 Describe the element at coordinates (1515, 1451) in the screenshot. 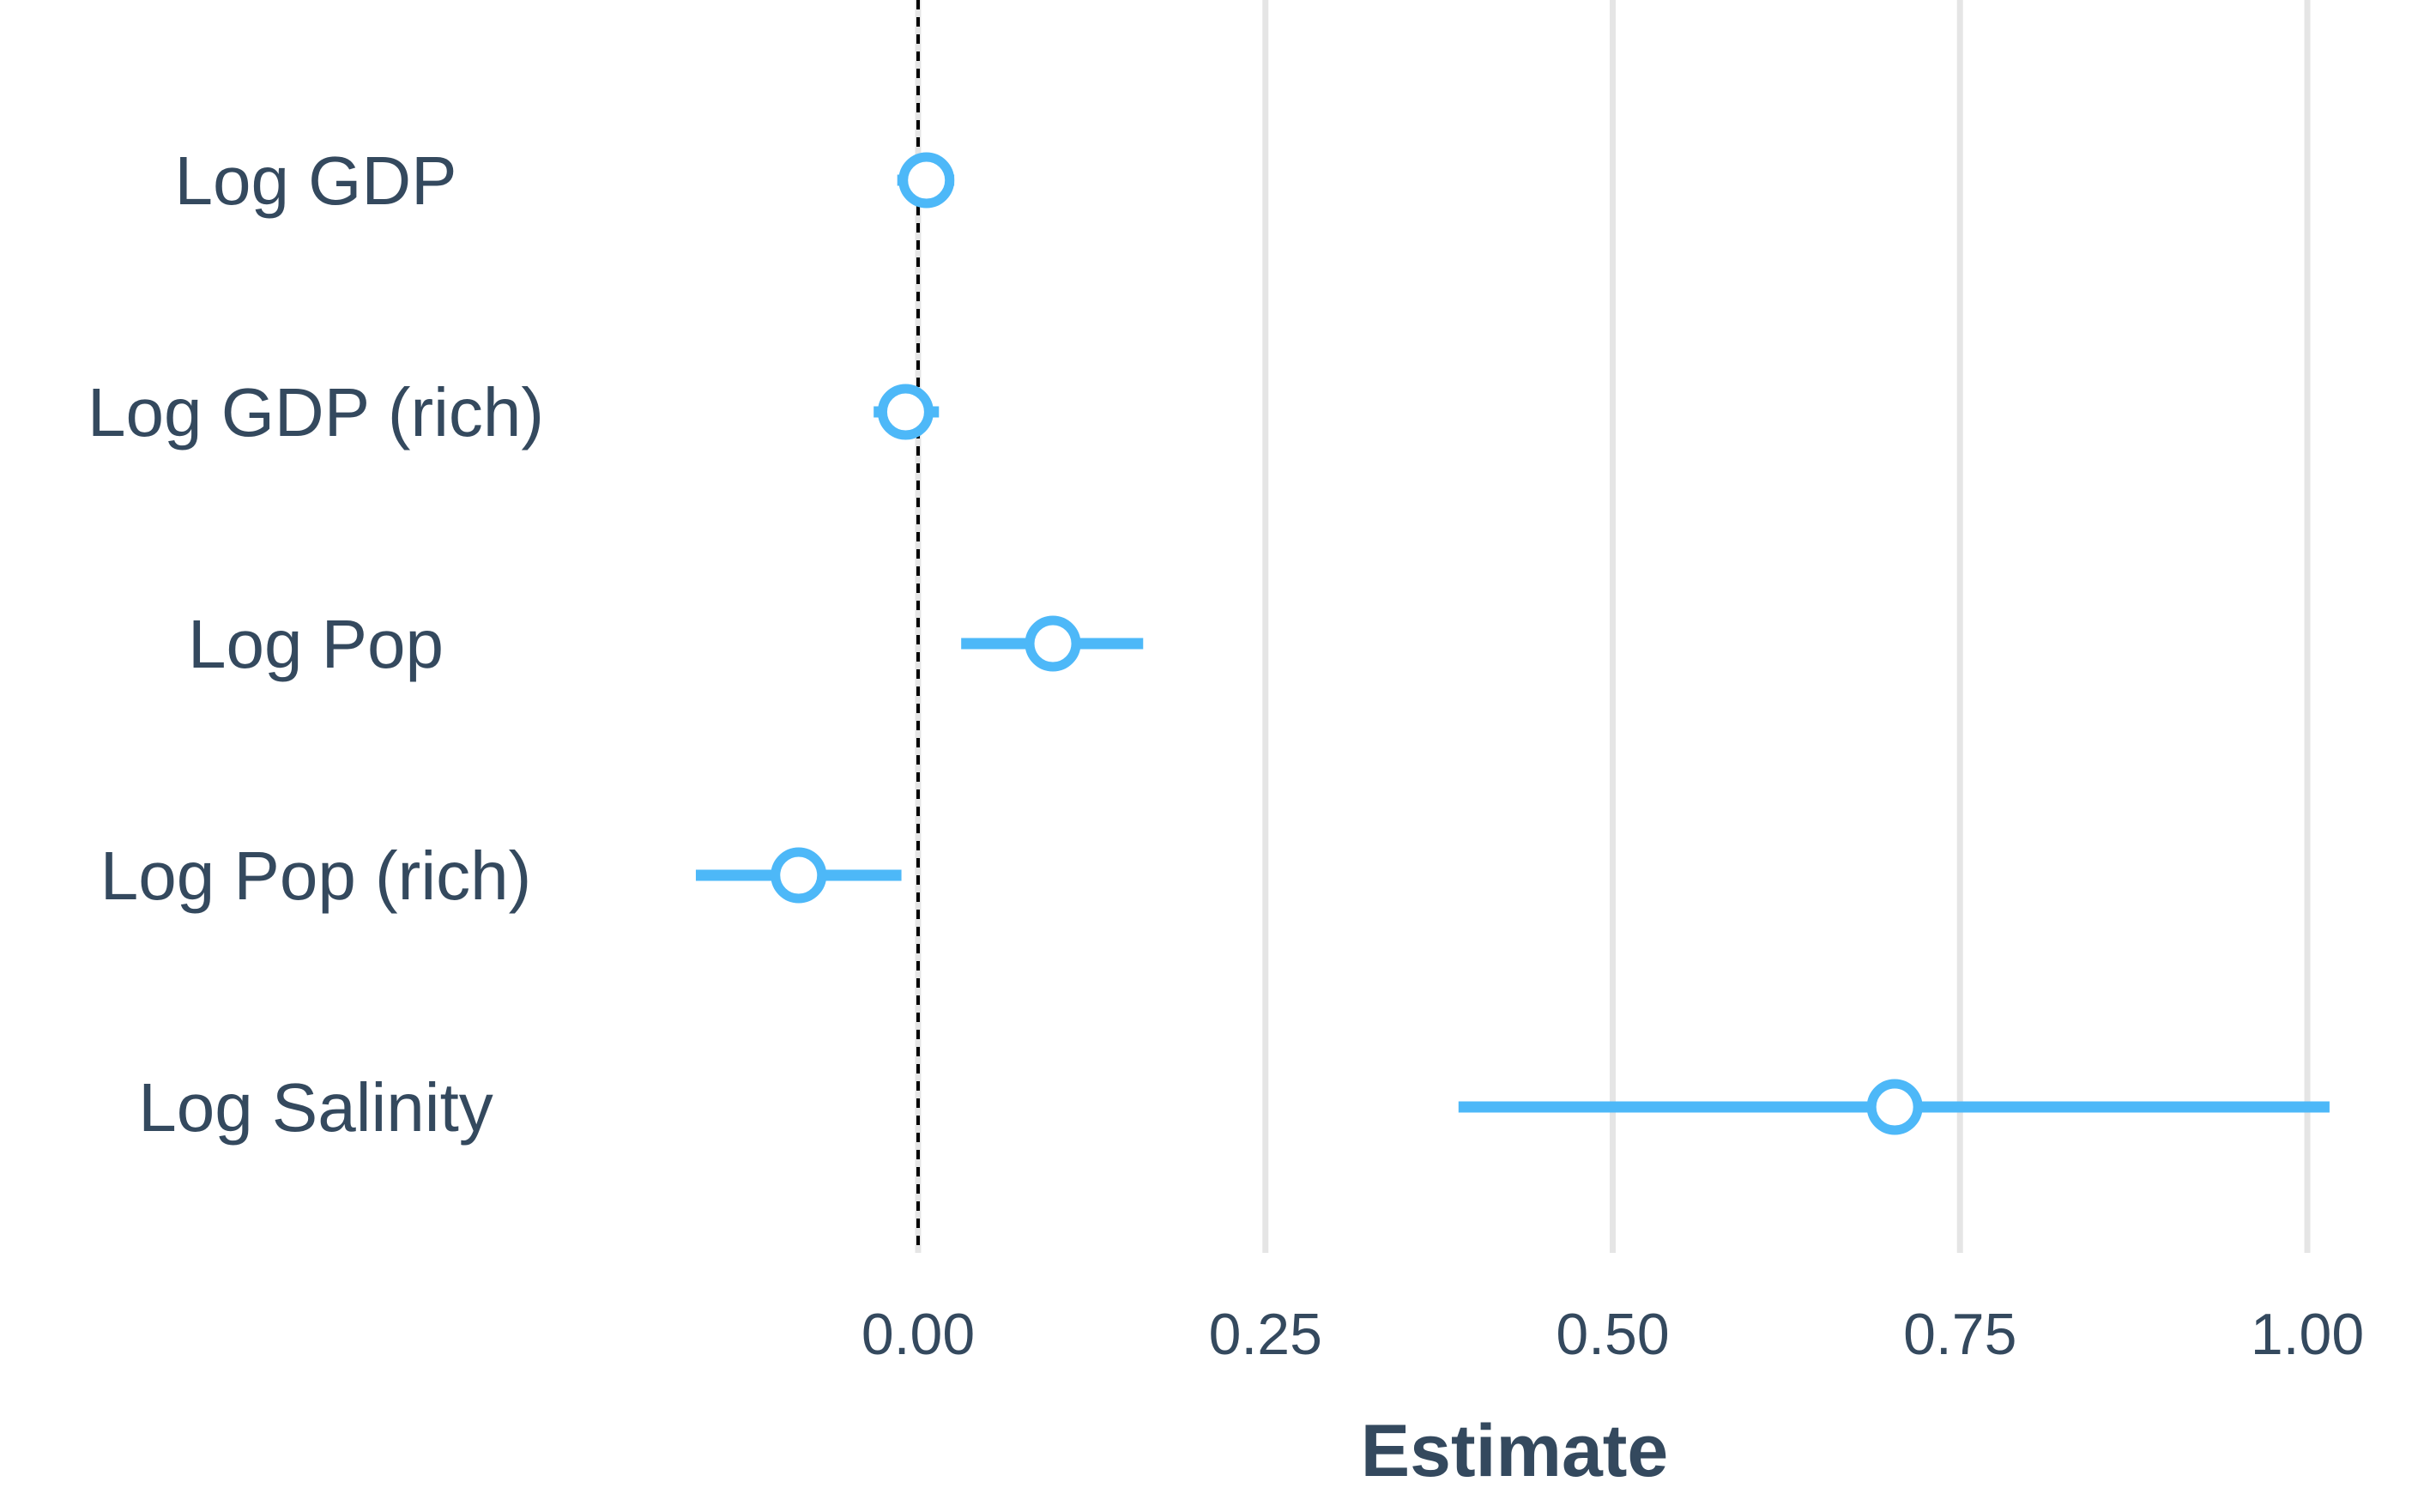

I see `x-axis-title: Estimate` at that location.